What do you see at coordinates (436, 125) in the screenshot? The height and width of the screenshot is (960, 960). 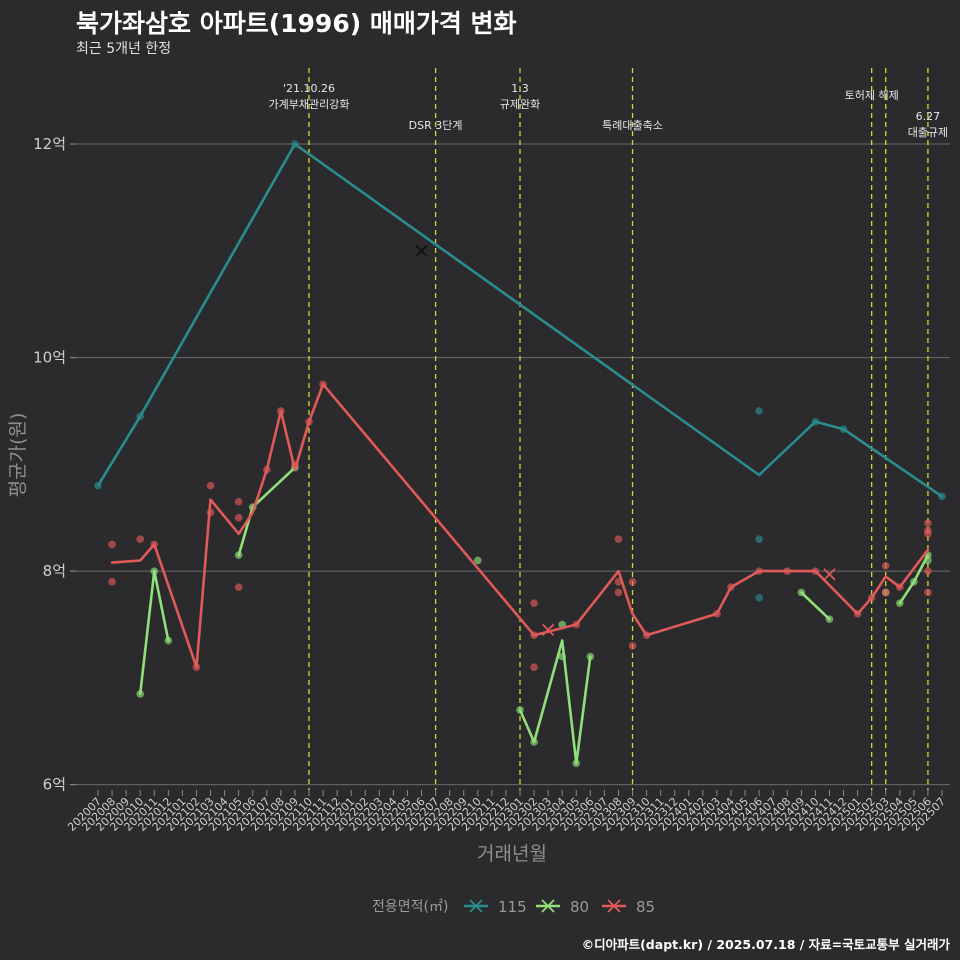 I see `event-label: DSR 3단계` at bounding box center [436, 125].